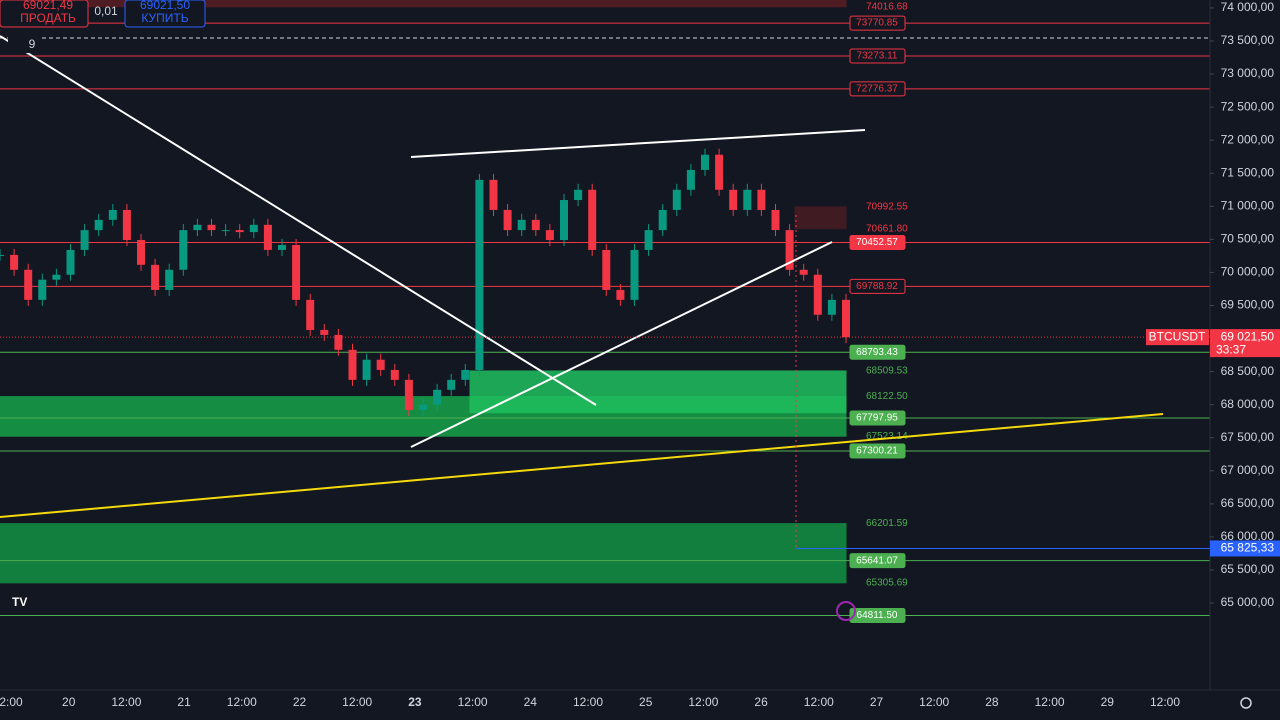 This screenshot has width=1280, height=720. I want to click on price-box, so click(1245, 343).